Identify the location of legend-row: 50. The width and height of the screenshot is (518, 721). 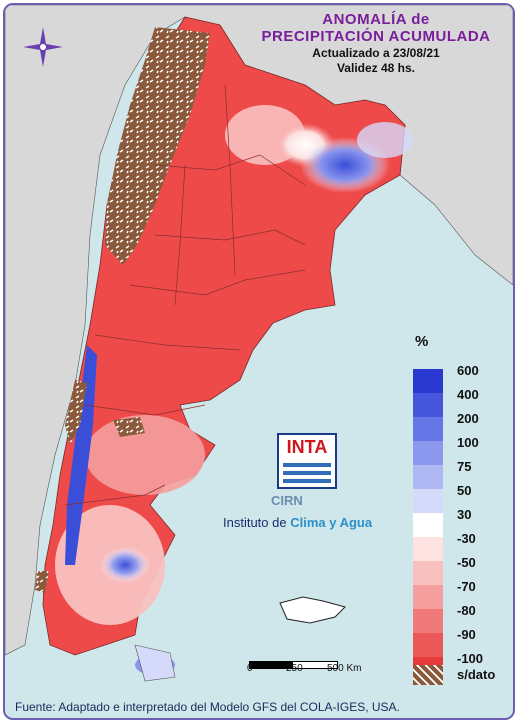
(457, 498).